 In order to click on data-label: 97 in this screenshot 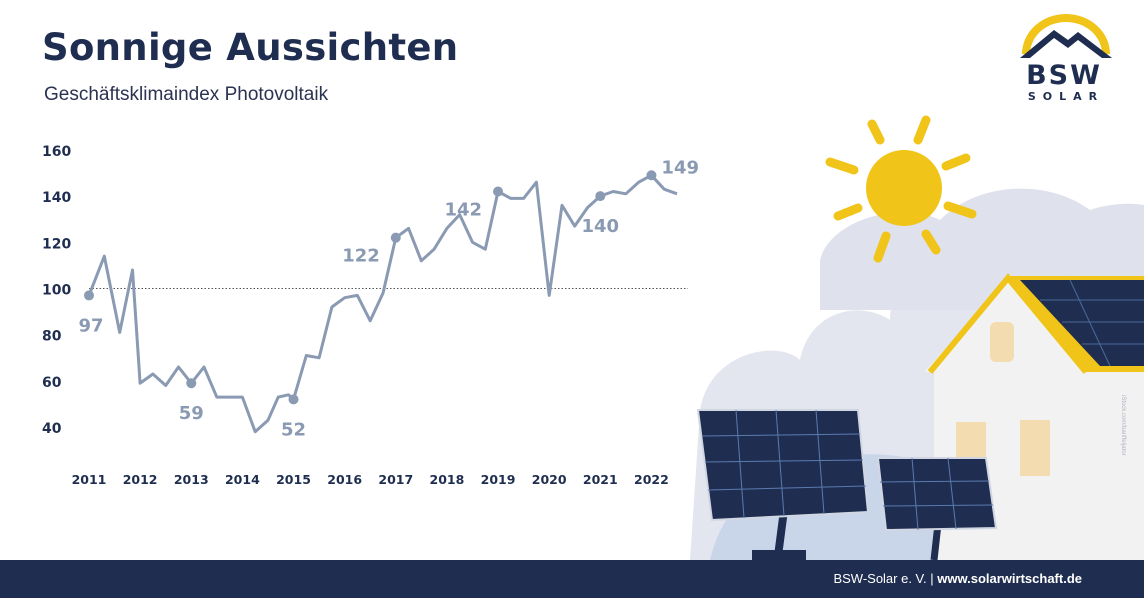, I will do `click(90, 325)`.